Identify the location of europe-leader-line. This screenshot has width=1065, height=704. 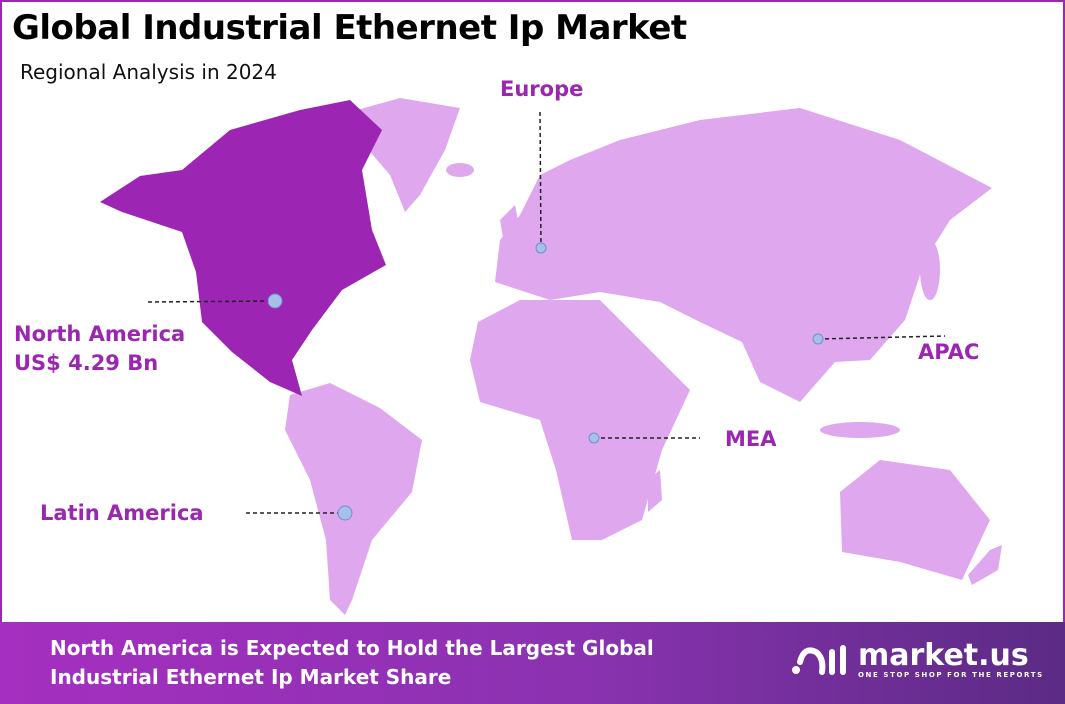
(540, 180).